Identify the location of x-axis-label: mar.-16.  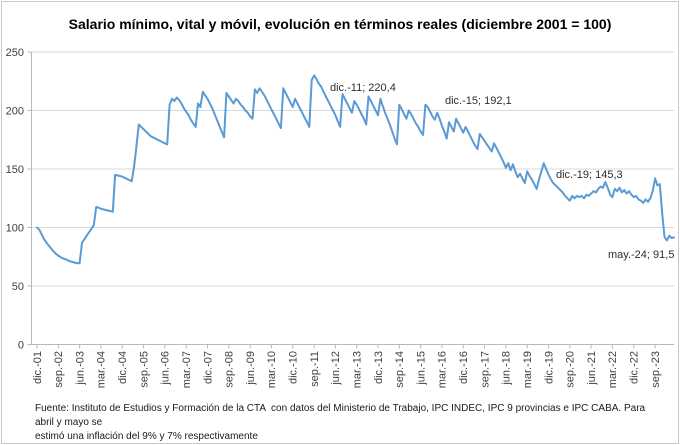
(443, 369).